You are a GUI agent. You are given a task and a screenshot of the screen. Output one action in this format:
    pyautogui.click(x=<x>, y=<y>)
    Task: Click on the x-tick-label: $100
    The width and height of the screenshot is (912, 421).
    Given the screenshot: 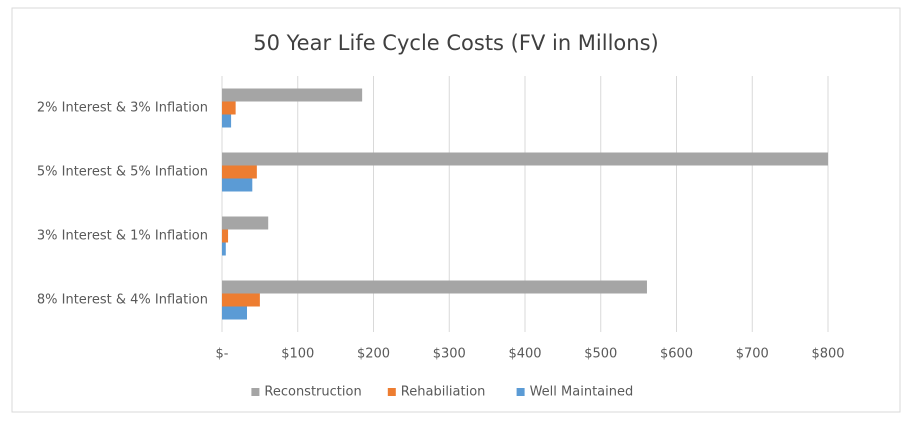 What is the action you would take?
    pyautogui.click(x=297, y=354)
    